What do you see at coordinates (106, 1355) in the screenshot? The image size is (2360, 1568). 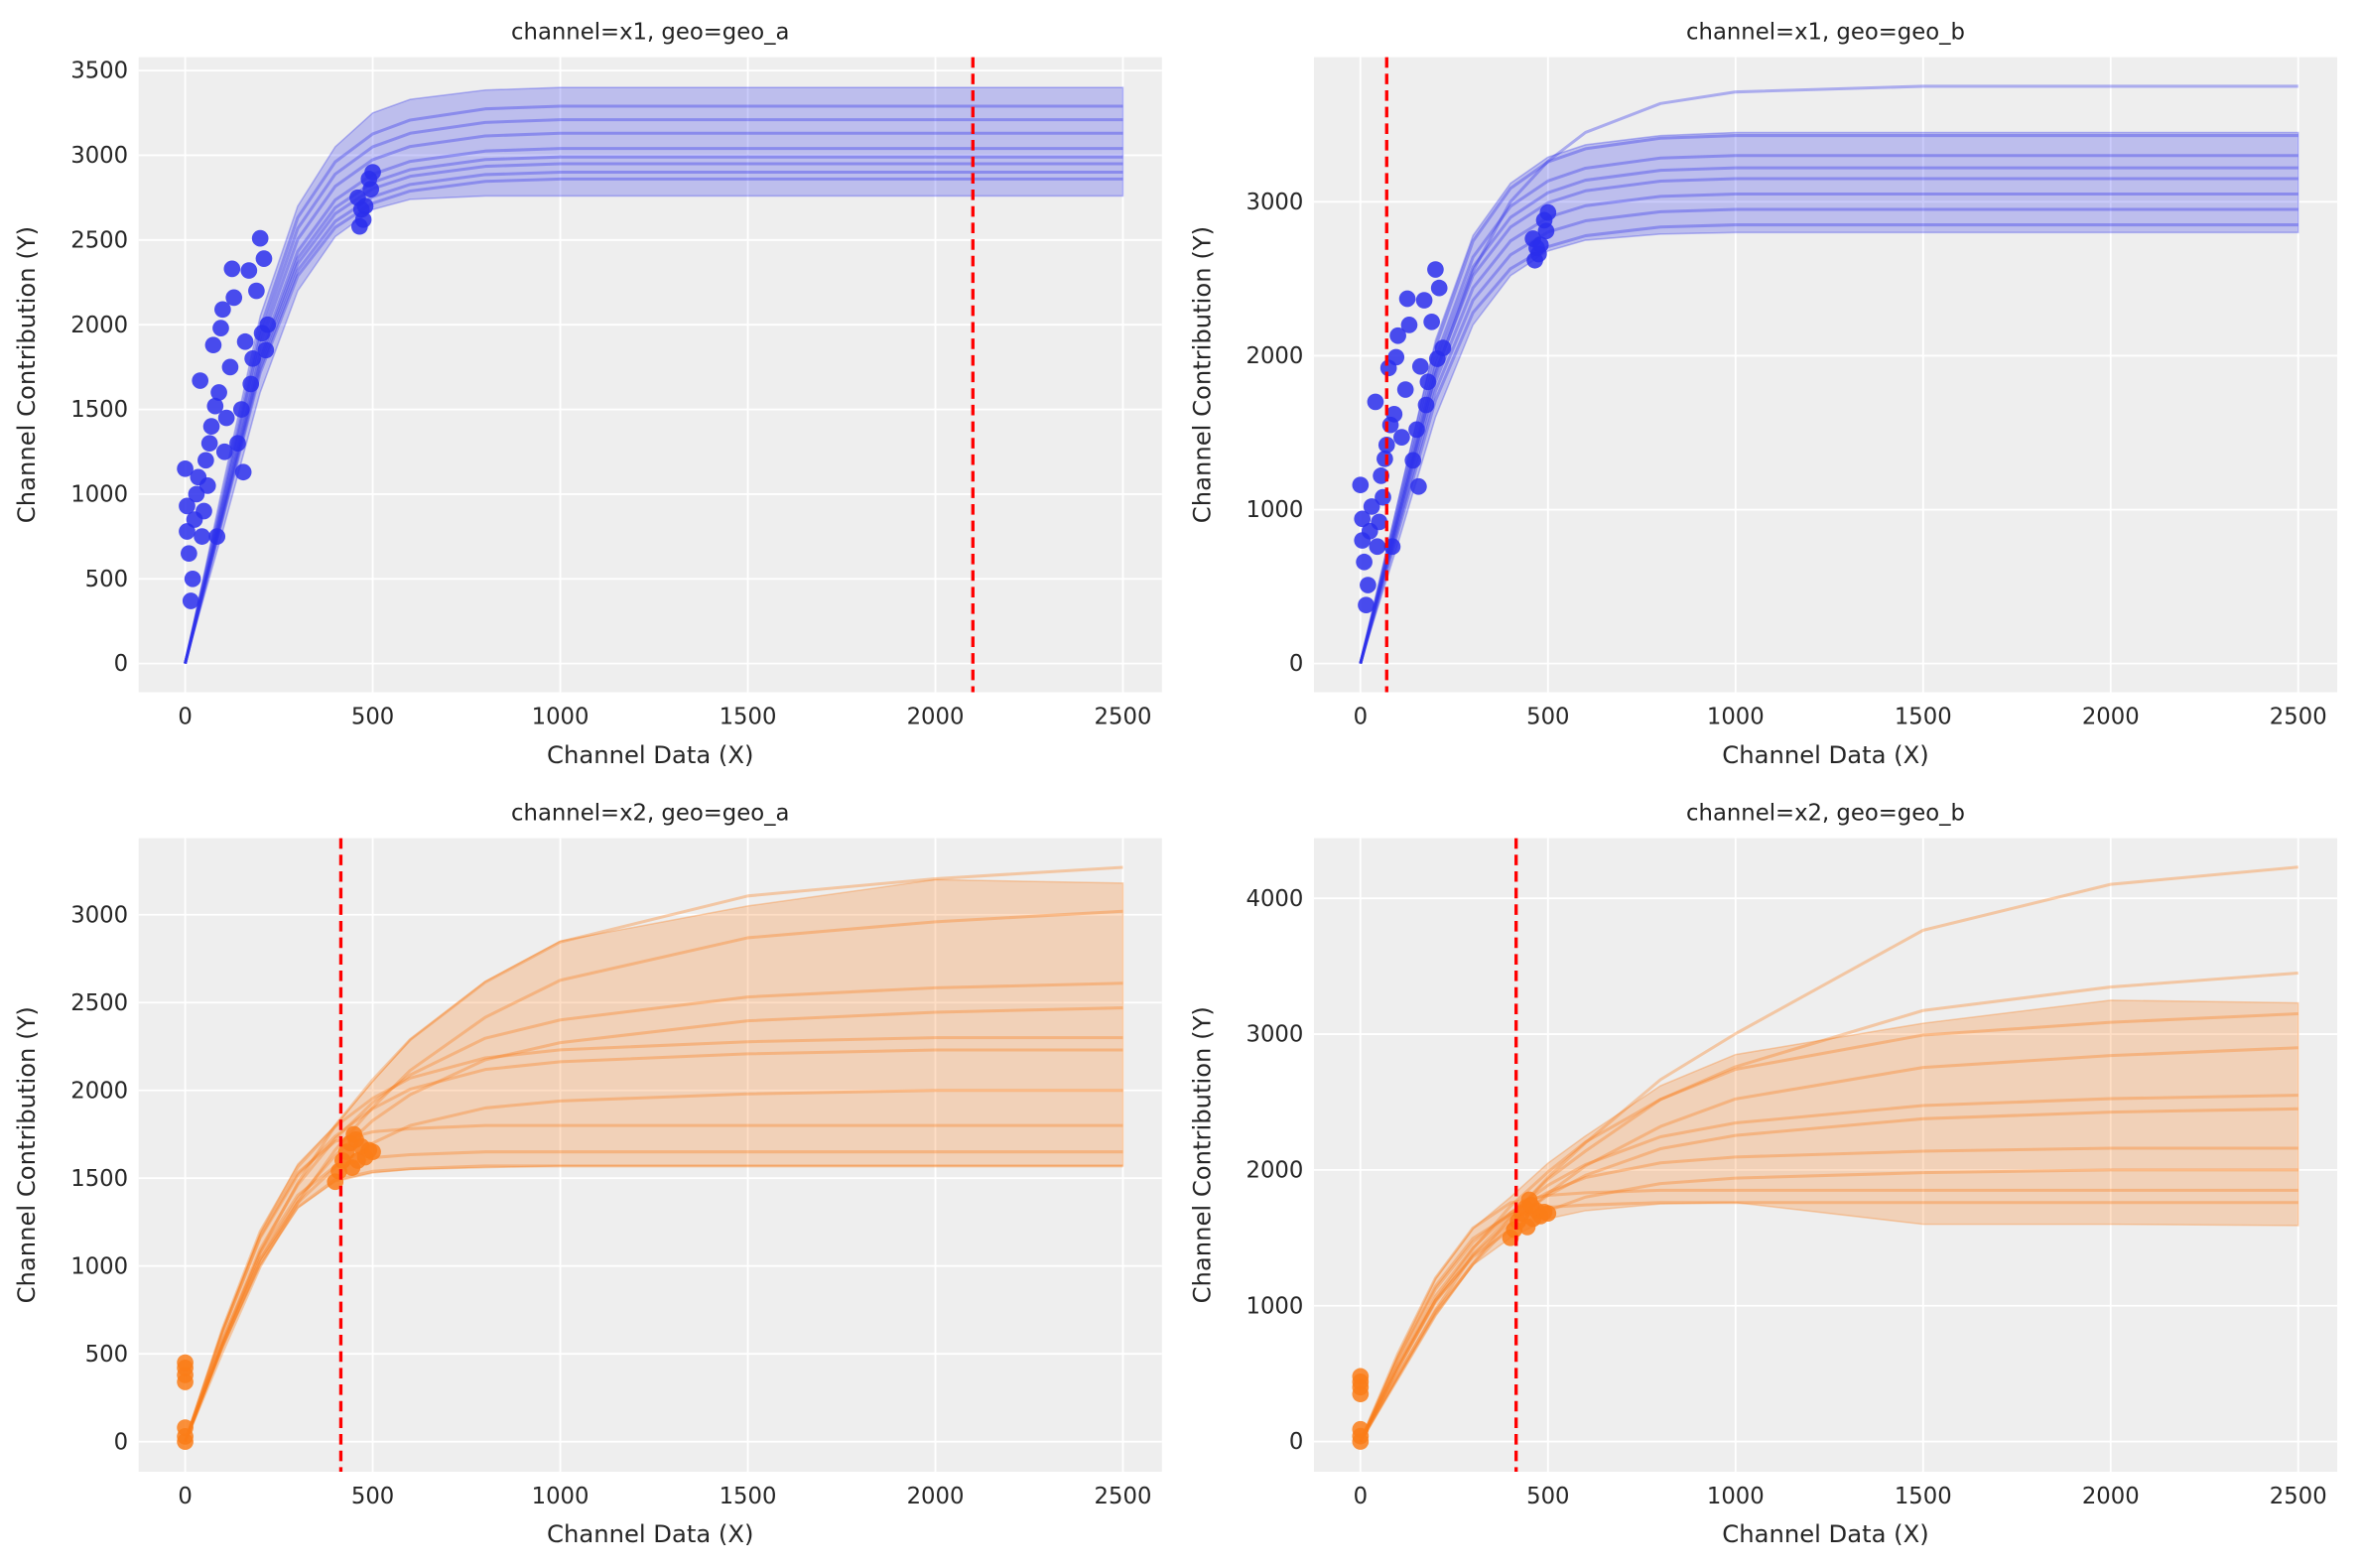 I see `y-tick-label: 500` at bounding box center [106, 1355].